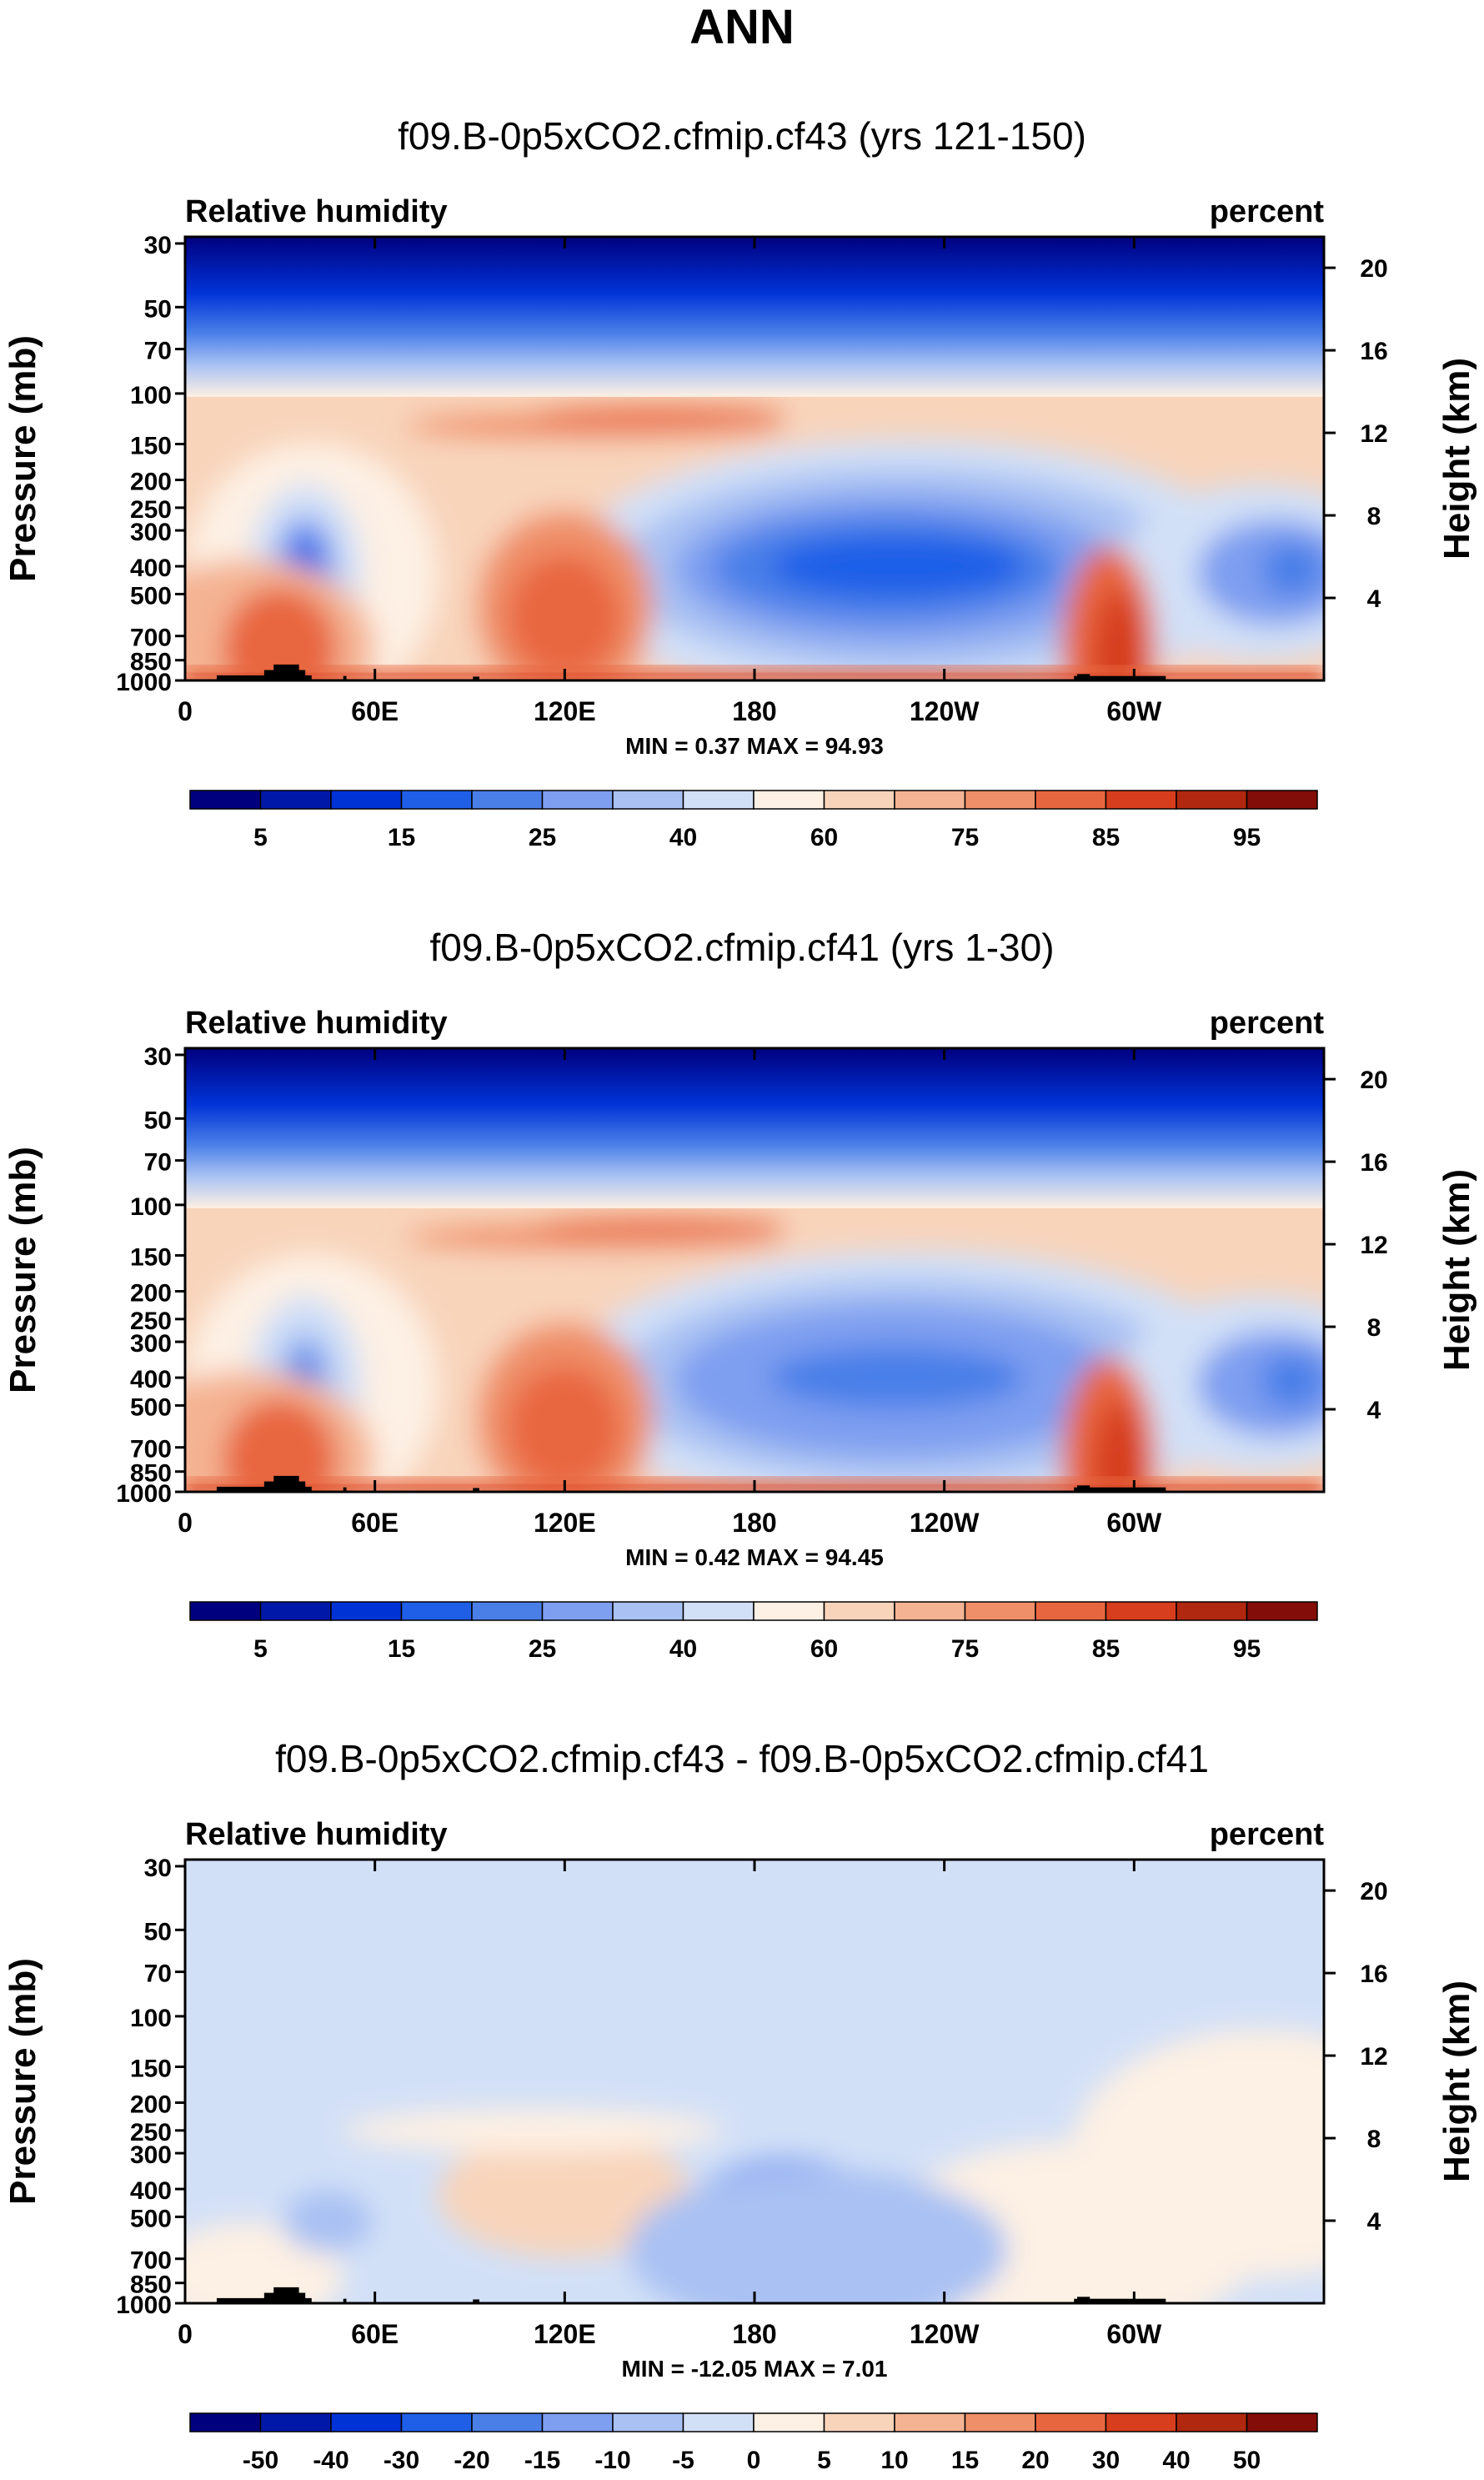  What do you see at coordinates (158, 1869) in the screenshot?
I see `pressure-tick-label: 30` at bounding box center [158, 1869].